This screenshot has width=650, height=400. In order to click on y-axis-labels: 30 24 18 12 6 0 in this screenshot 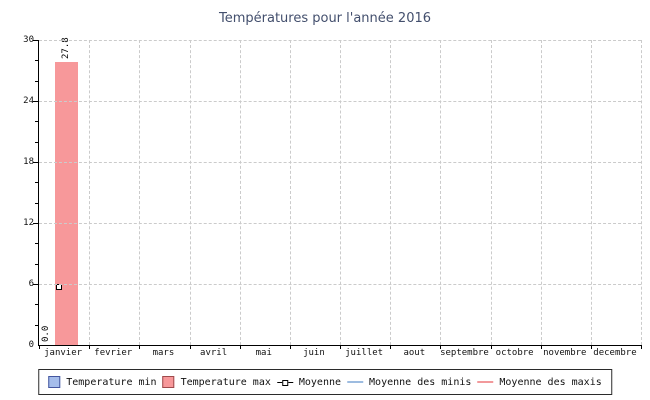, I will do `click(20, 192)`.